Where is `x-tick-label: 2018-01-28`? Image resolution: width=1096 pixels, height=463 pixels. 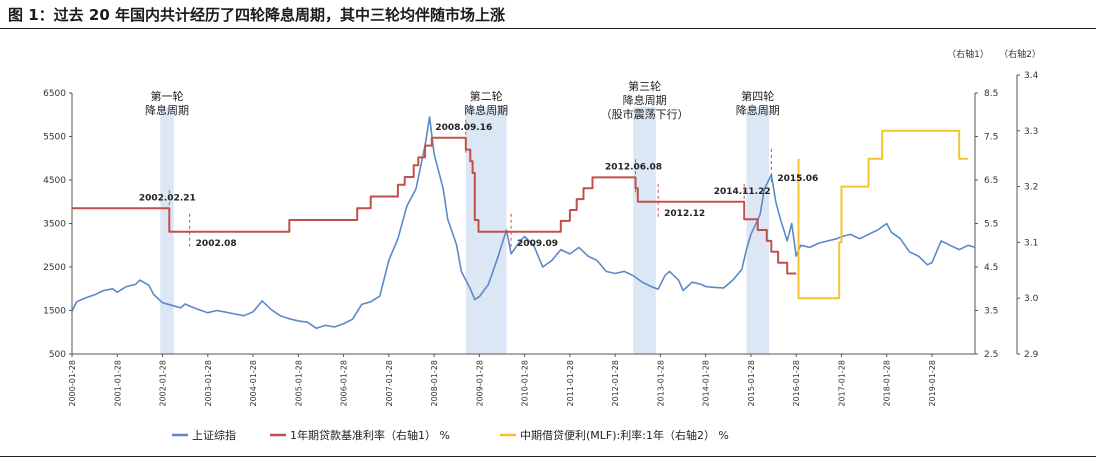 x-tick-label: 2018-01-28 is located at coordinates (887, 383).